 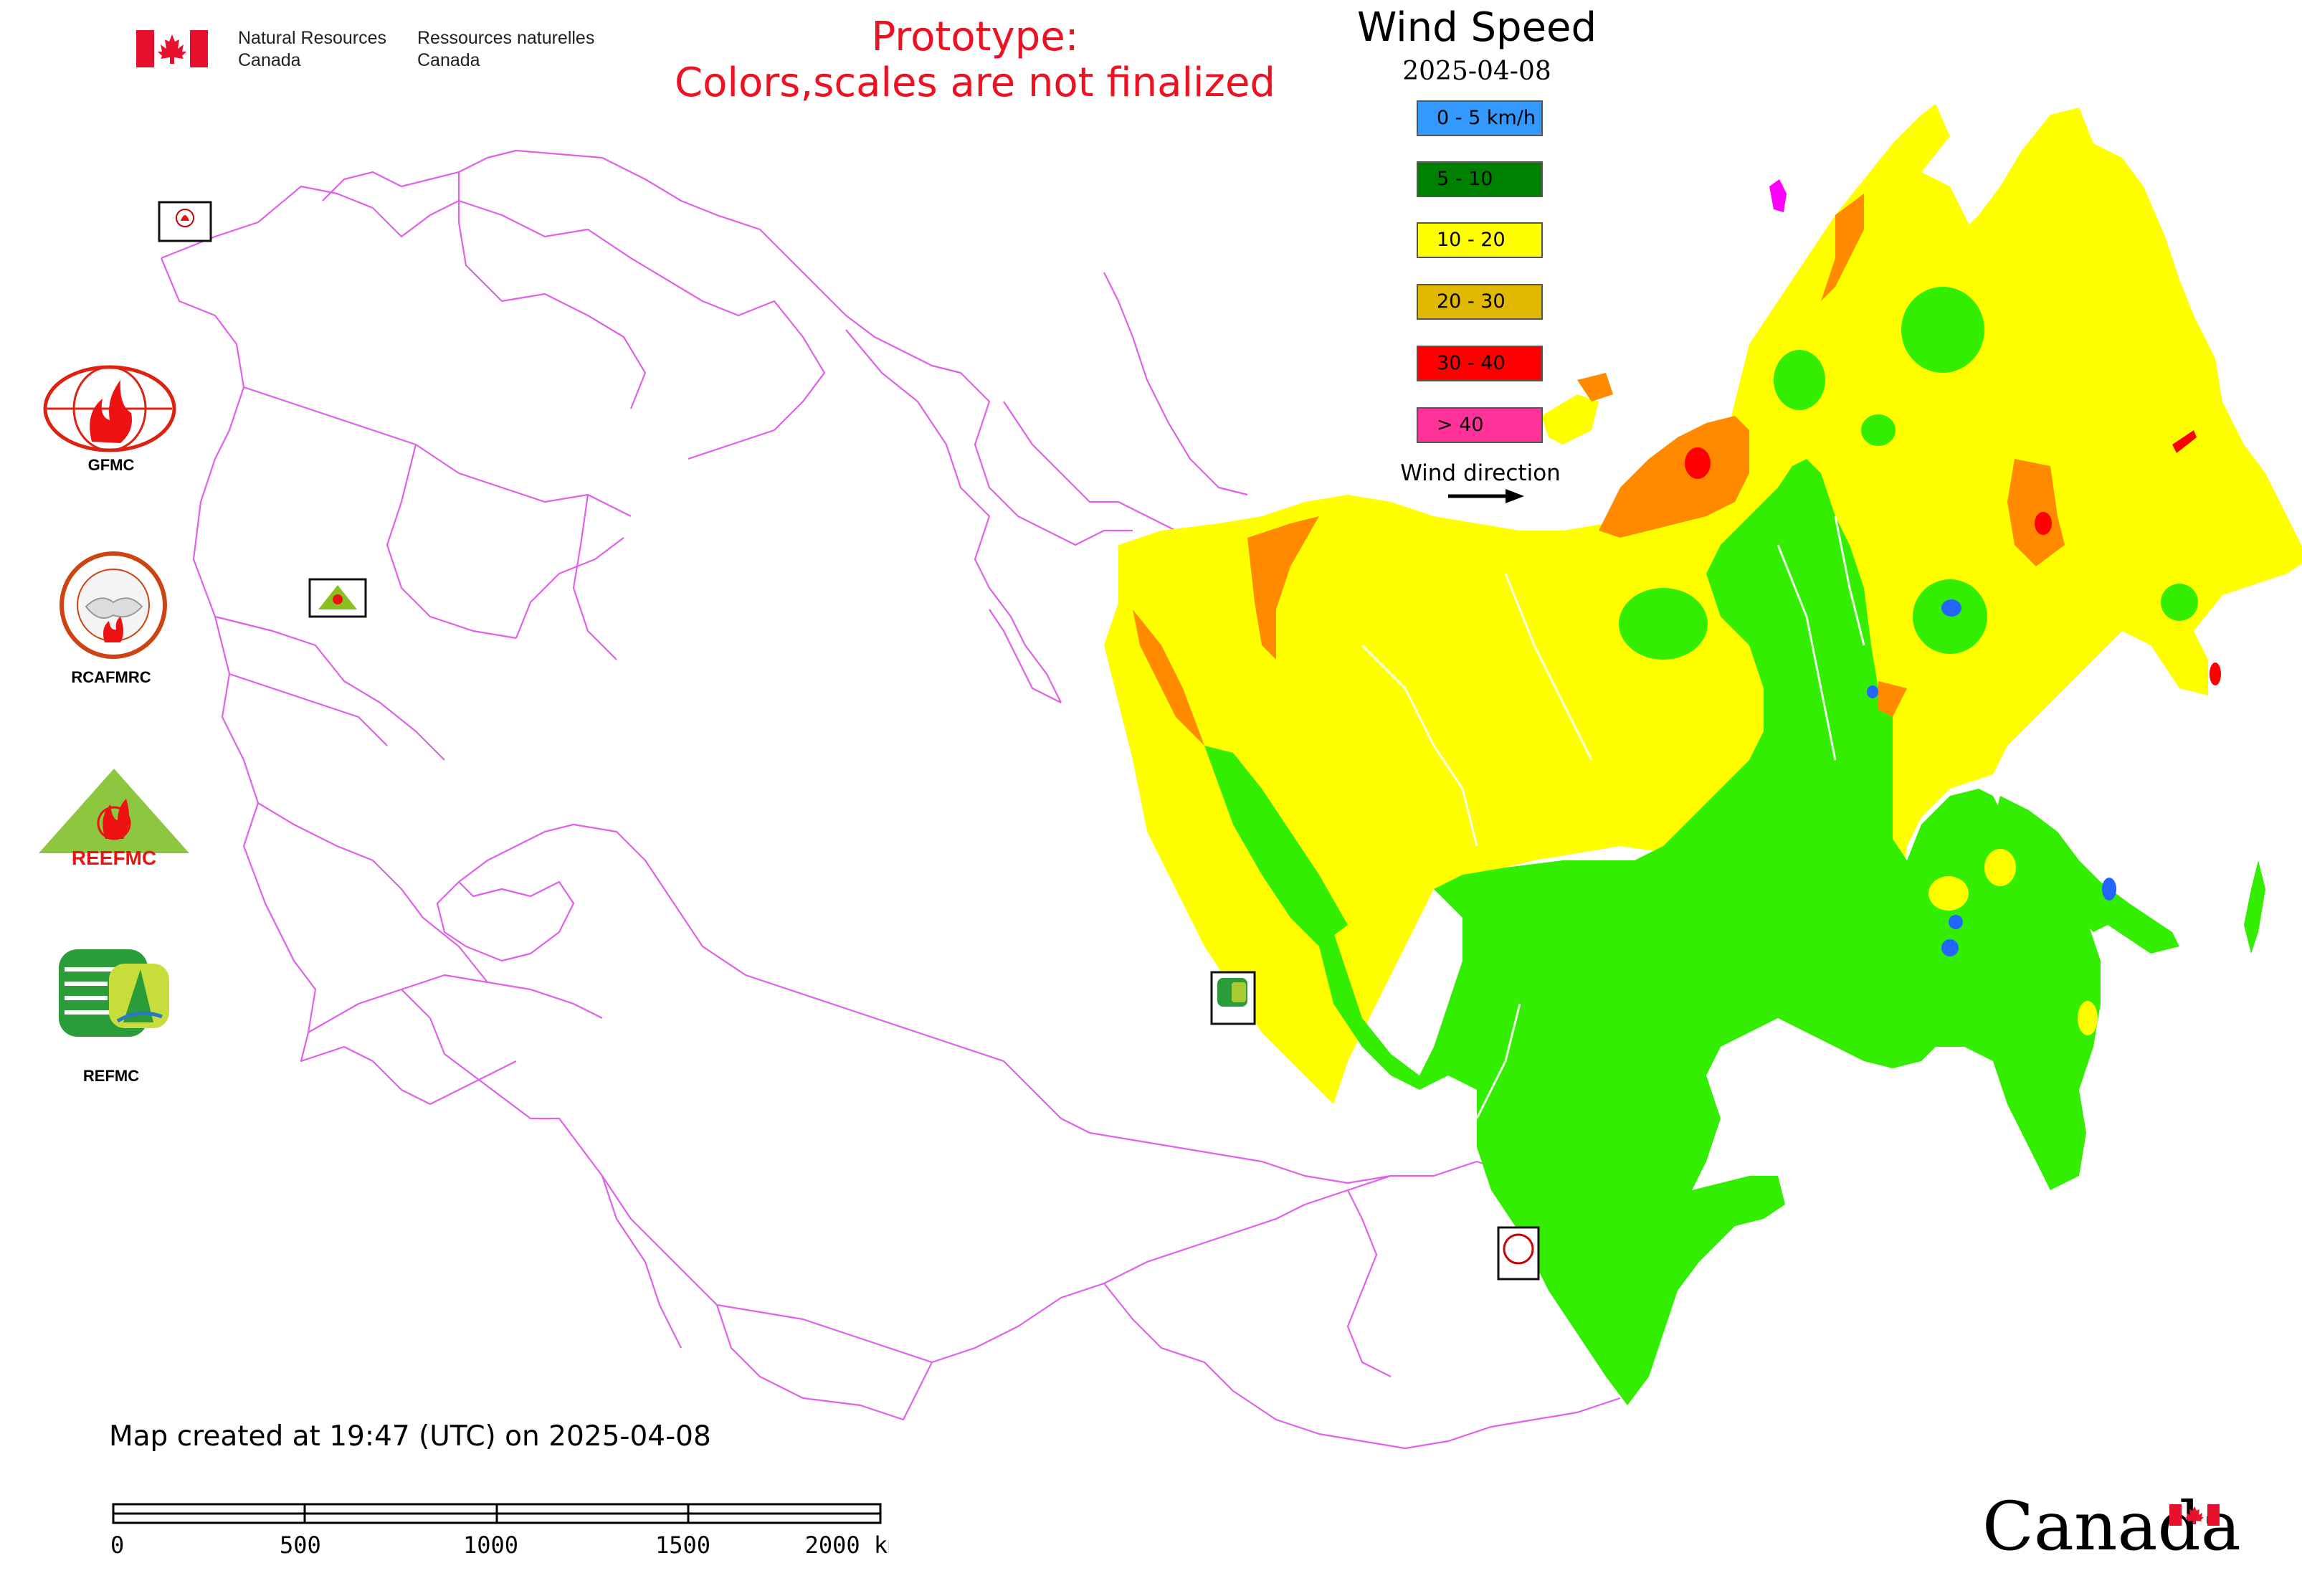 What do you see at coordinates (1480, 363) in the screenshot?
I see `legend-item: 30 - 40` at bounding box center [1480, 363].